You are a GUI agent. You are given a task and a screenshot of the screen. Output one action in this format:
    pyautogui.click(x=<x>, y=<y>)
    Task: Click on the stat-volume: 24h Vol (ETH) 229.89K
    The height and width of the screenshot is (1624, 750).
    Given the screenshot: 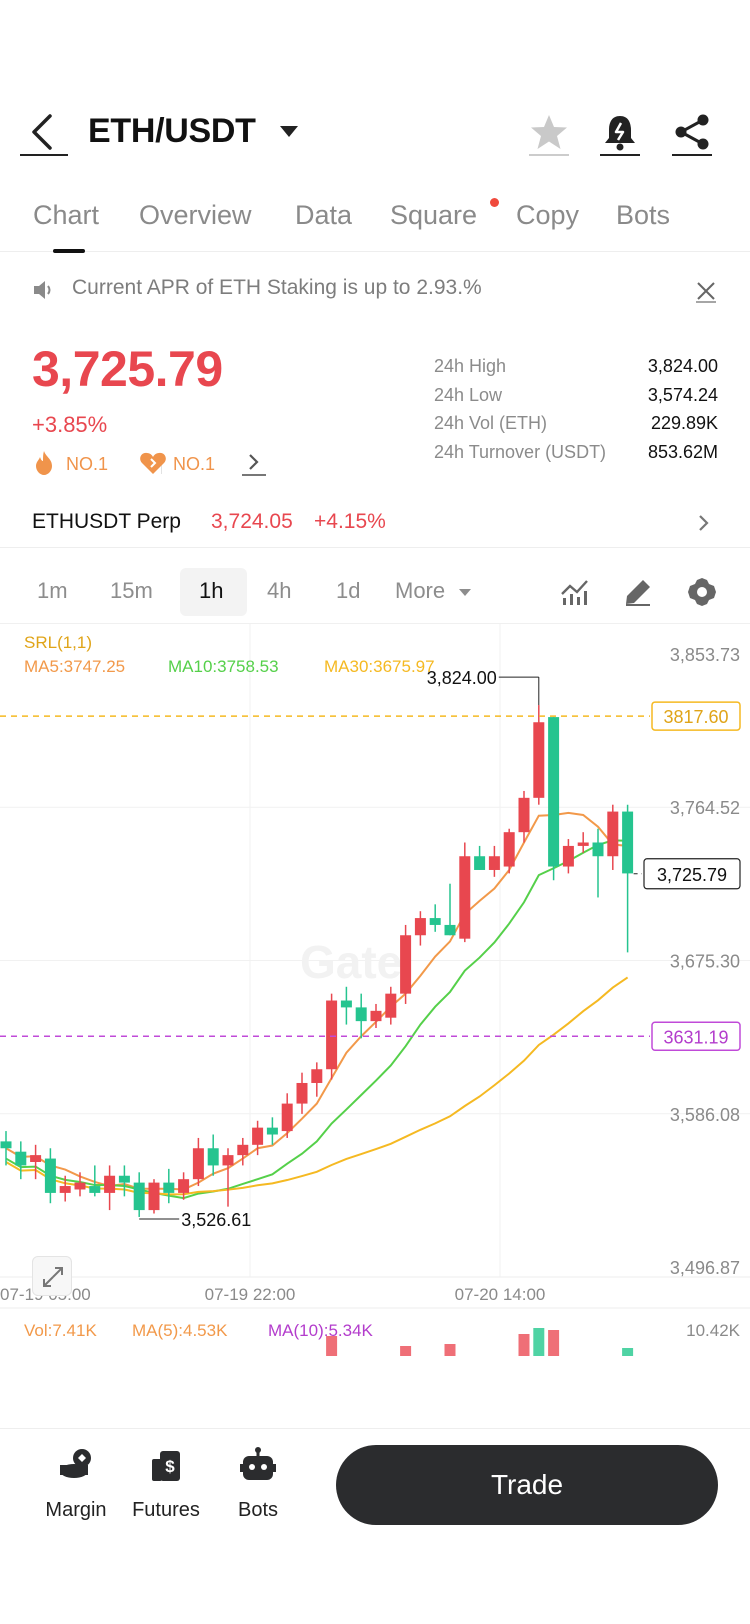 What is the action you would take?
    pyautogui.click(x=576, y=427)
    